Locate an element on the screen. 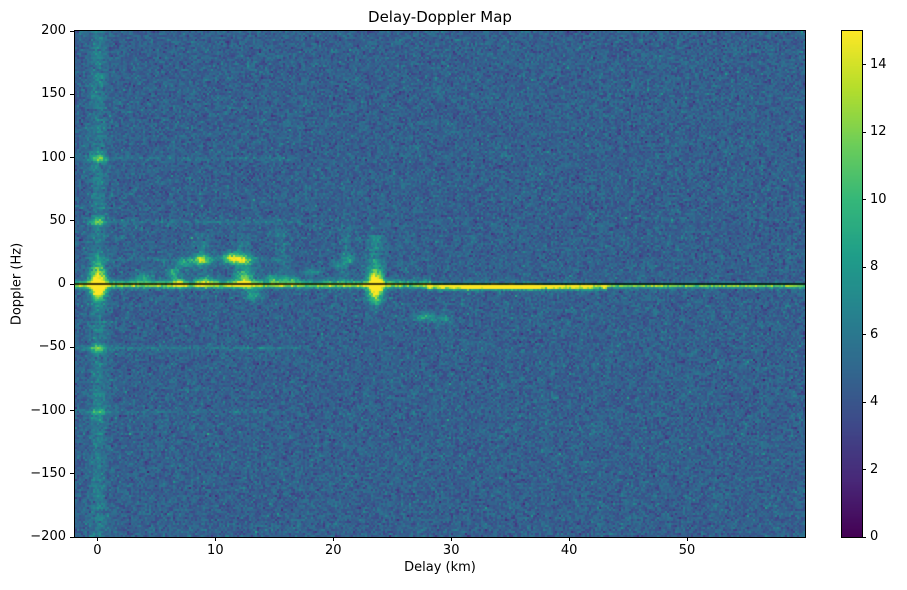 The width and height of the screenshot is (907, 590). colorbar-tick-label: 14 is located at coordinates (878, 64).